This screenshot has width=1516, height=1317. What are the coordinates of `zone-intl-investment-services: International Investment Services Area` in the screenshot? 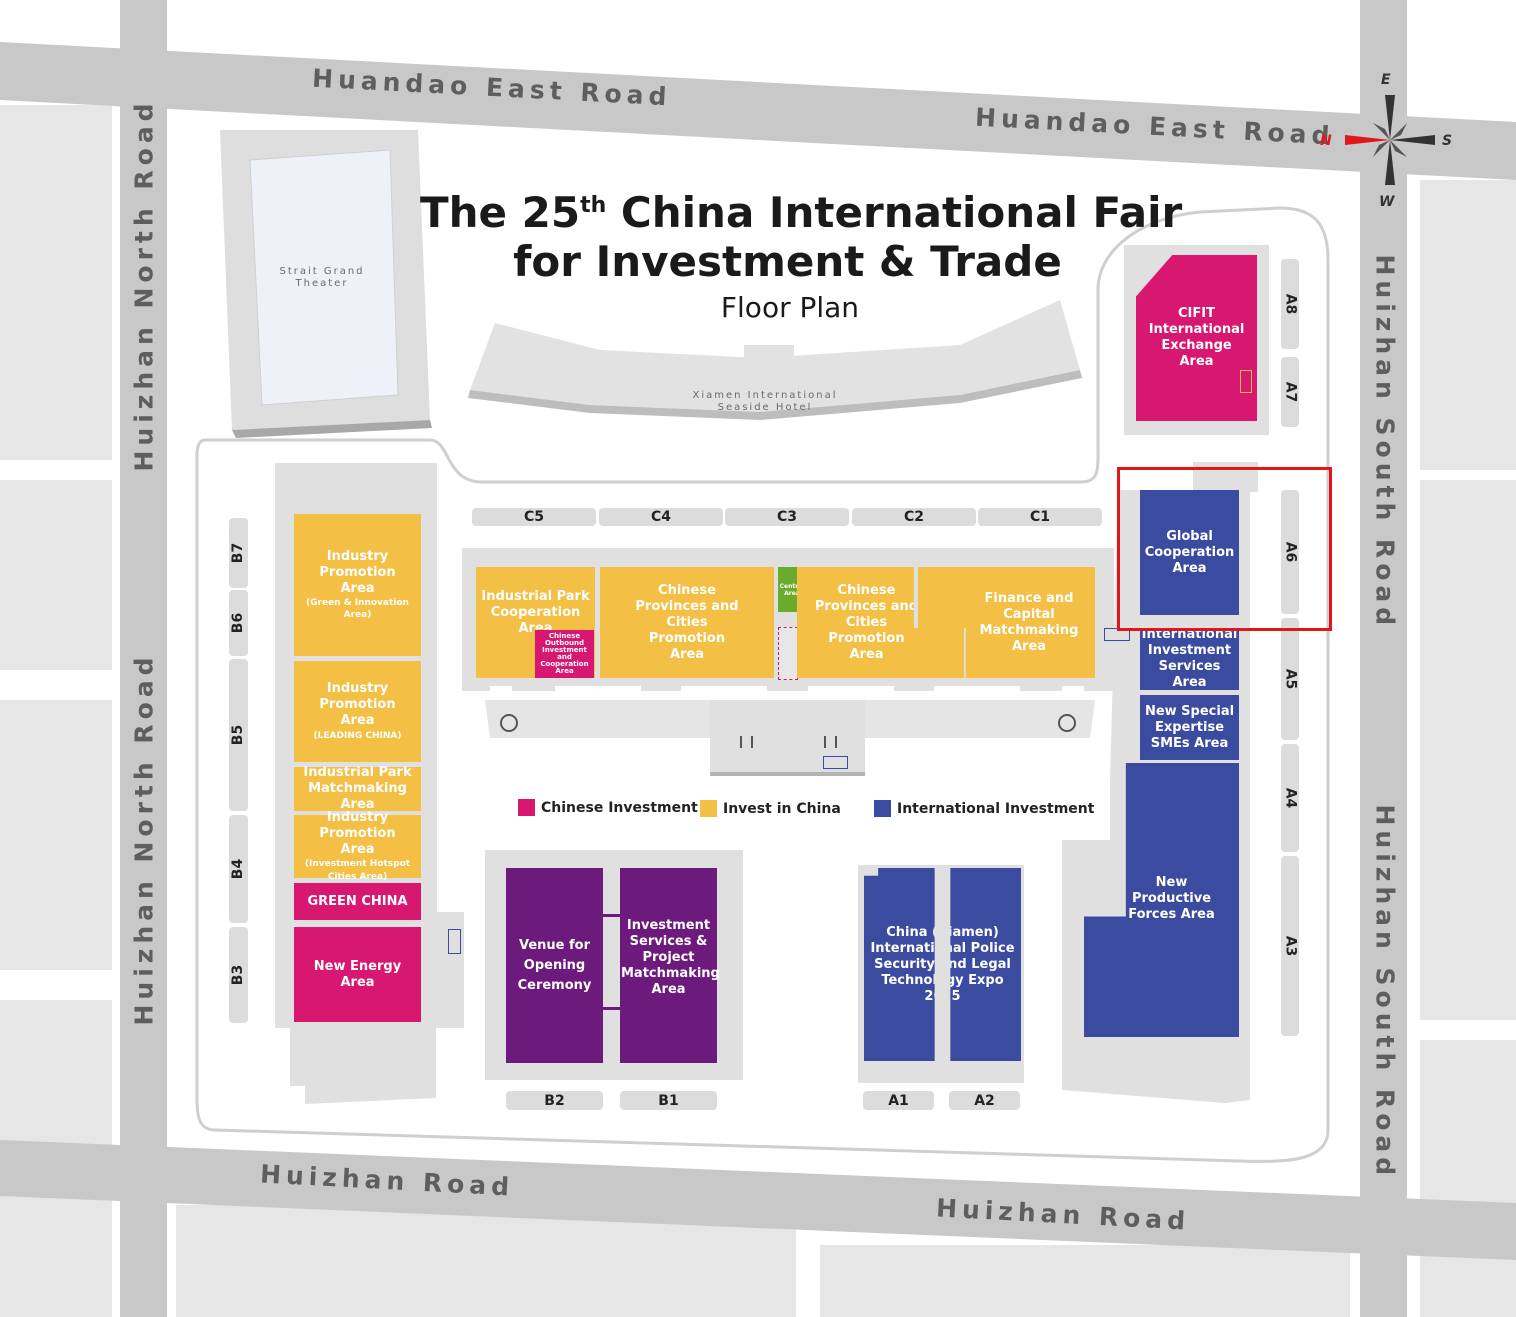 It's located at (1189, 658).